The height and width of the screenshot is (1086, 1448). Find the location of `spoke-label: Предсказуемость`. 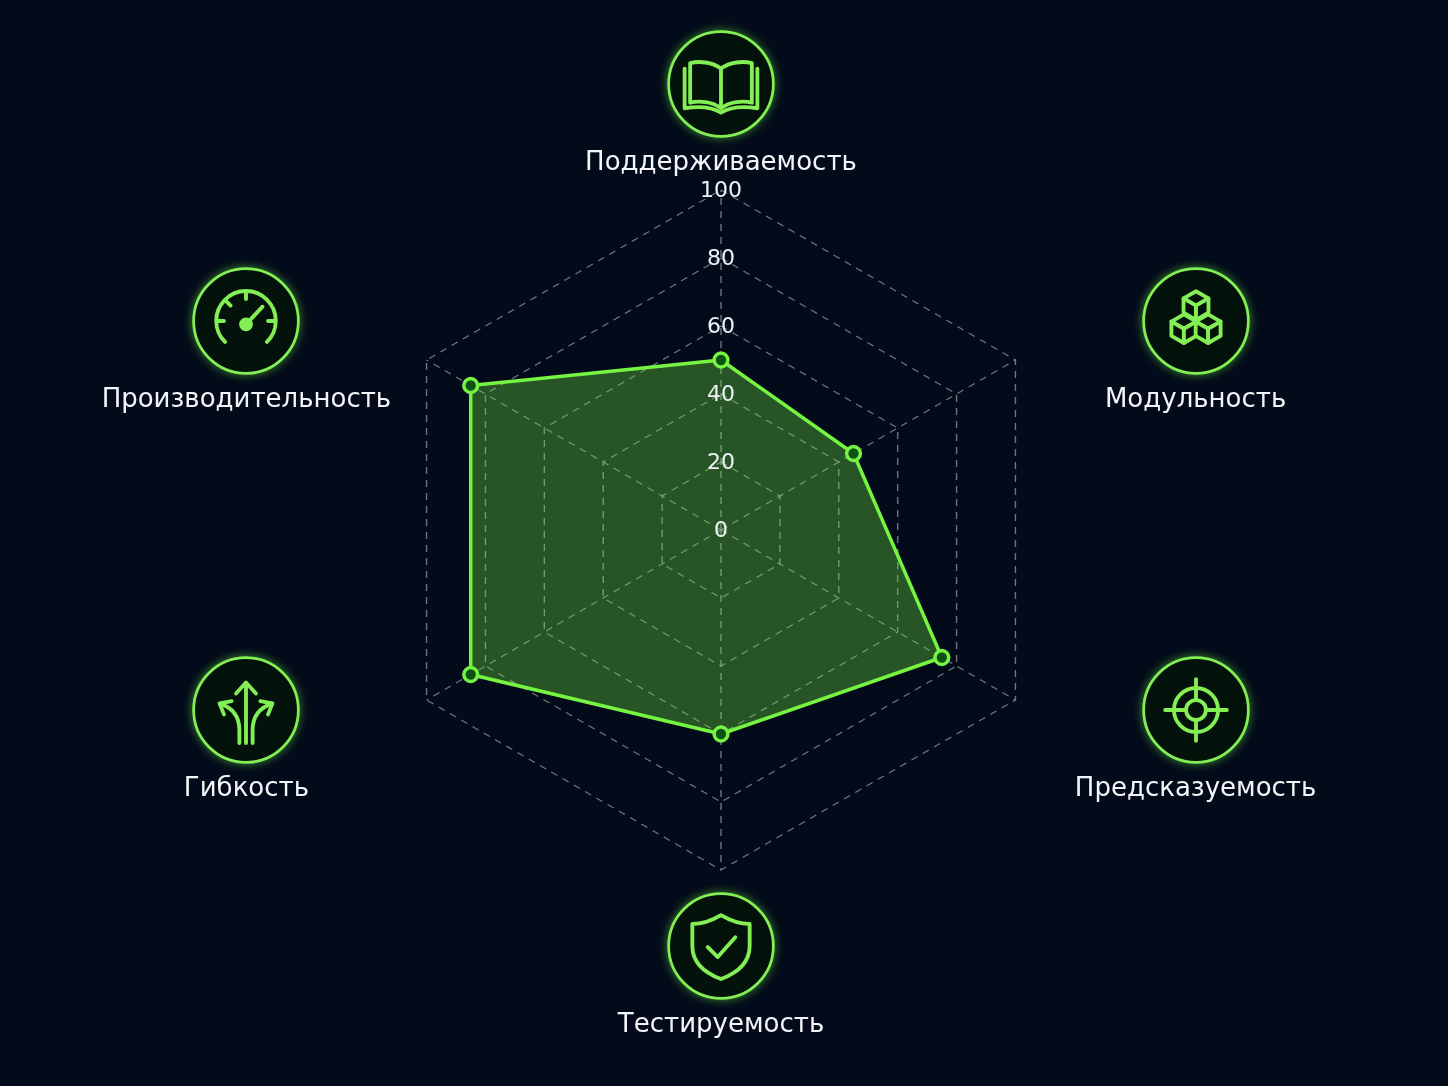

spoke-label: Предсказуемость is located at coordinates (1195, 786).